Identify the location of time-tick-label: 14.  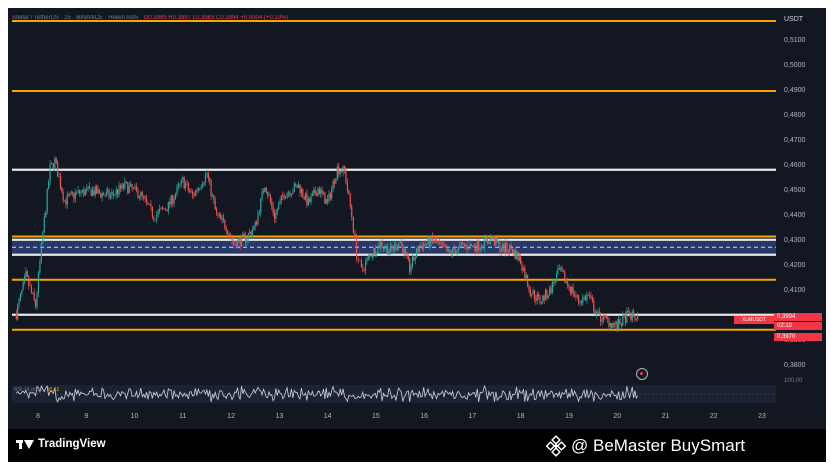
(327, 416).